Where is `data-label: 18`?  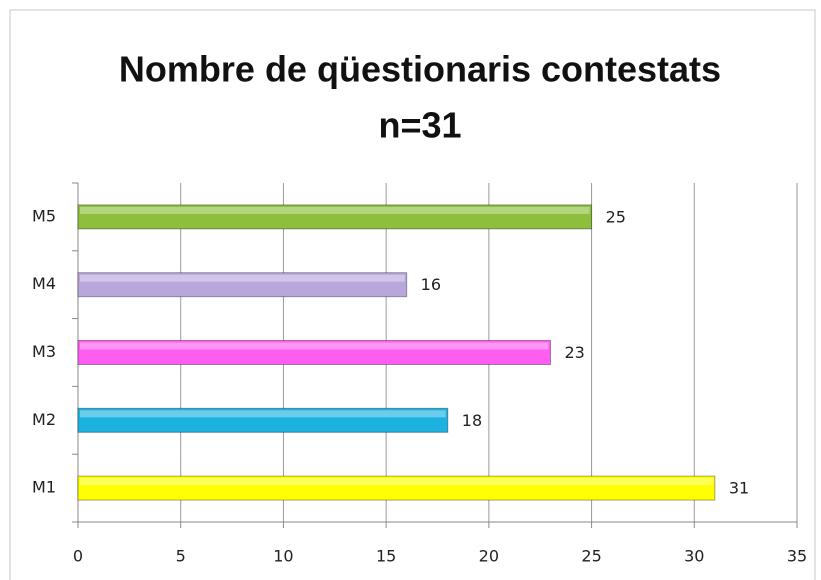 data-label: 18 is located at coordinates (472, 420).